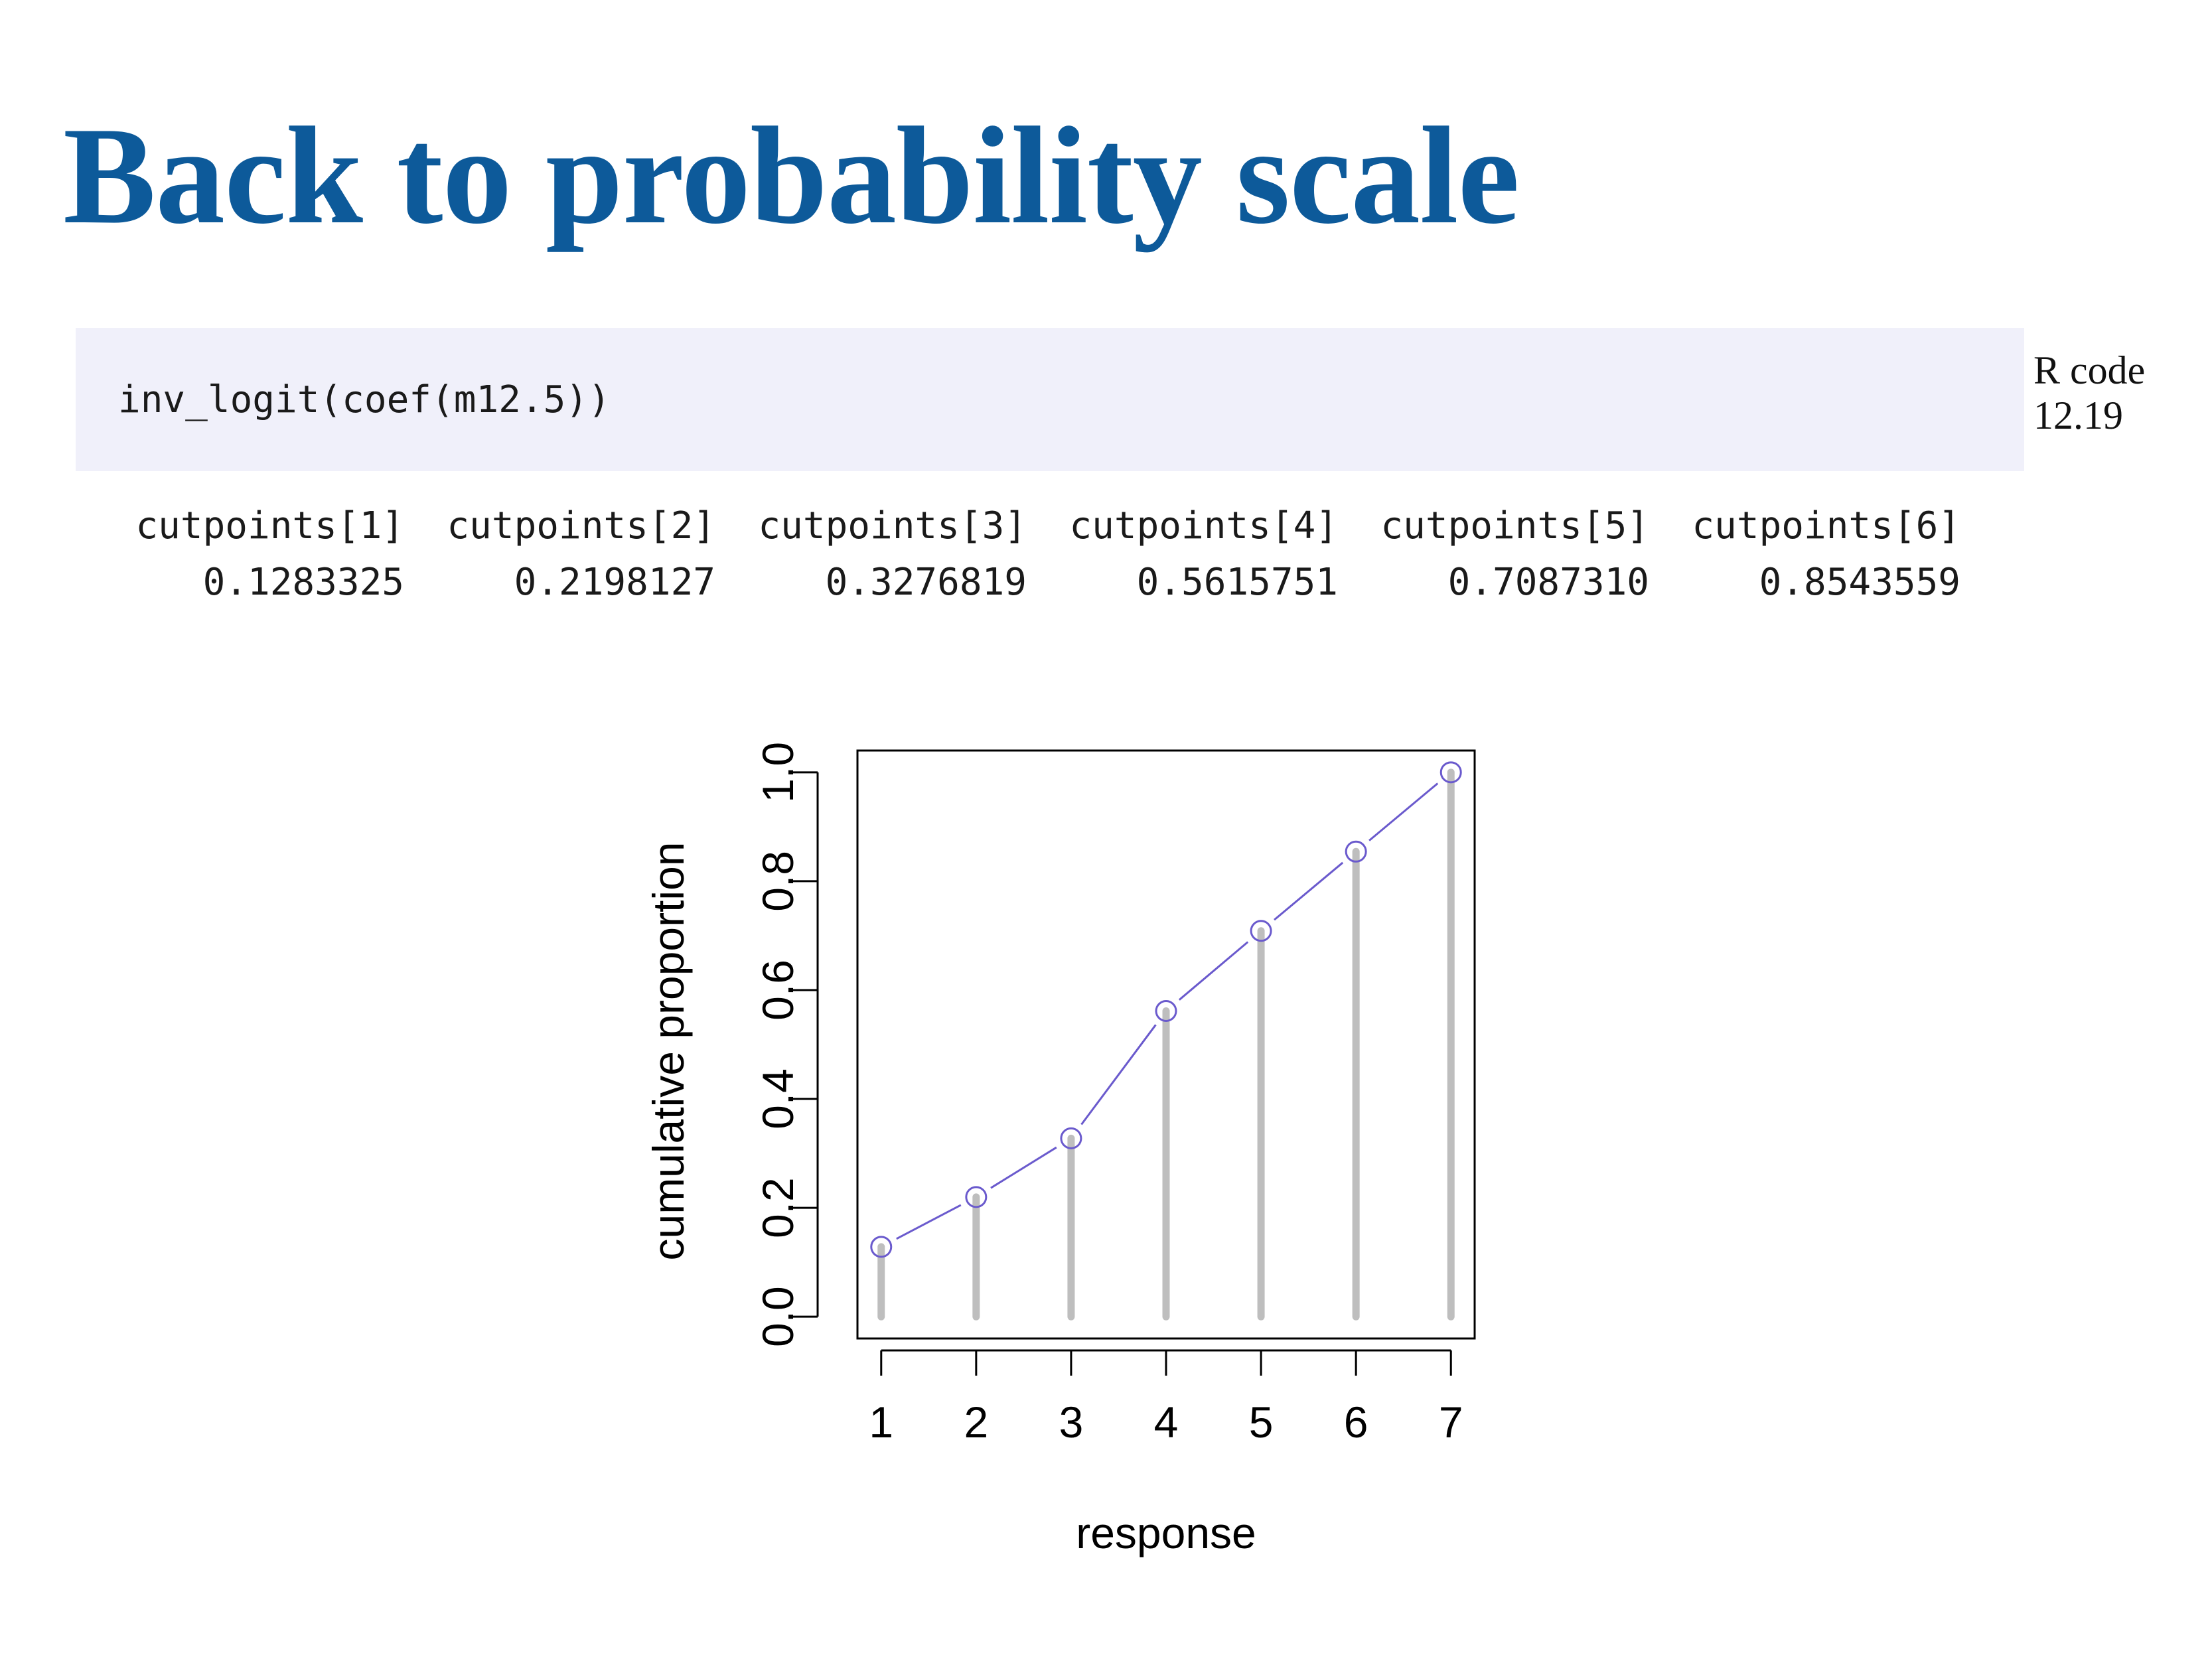 The image size is (2212, 1659). I want to click on x-tick-label: 1, so click(881, 1422).